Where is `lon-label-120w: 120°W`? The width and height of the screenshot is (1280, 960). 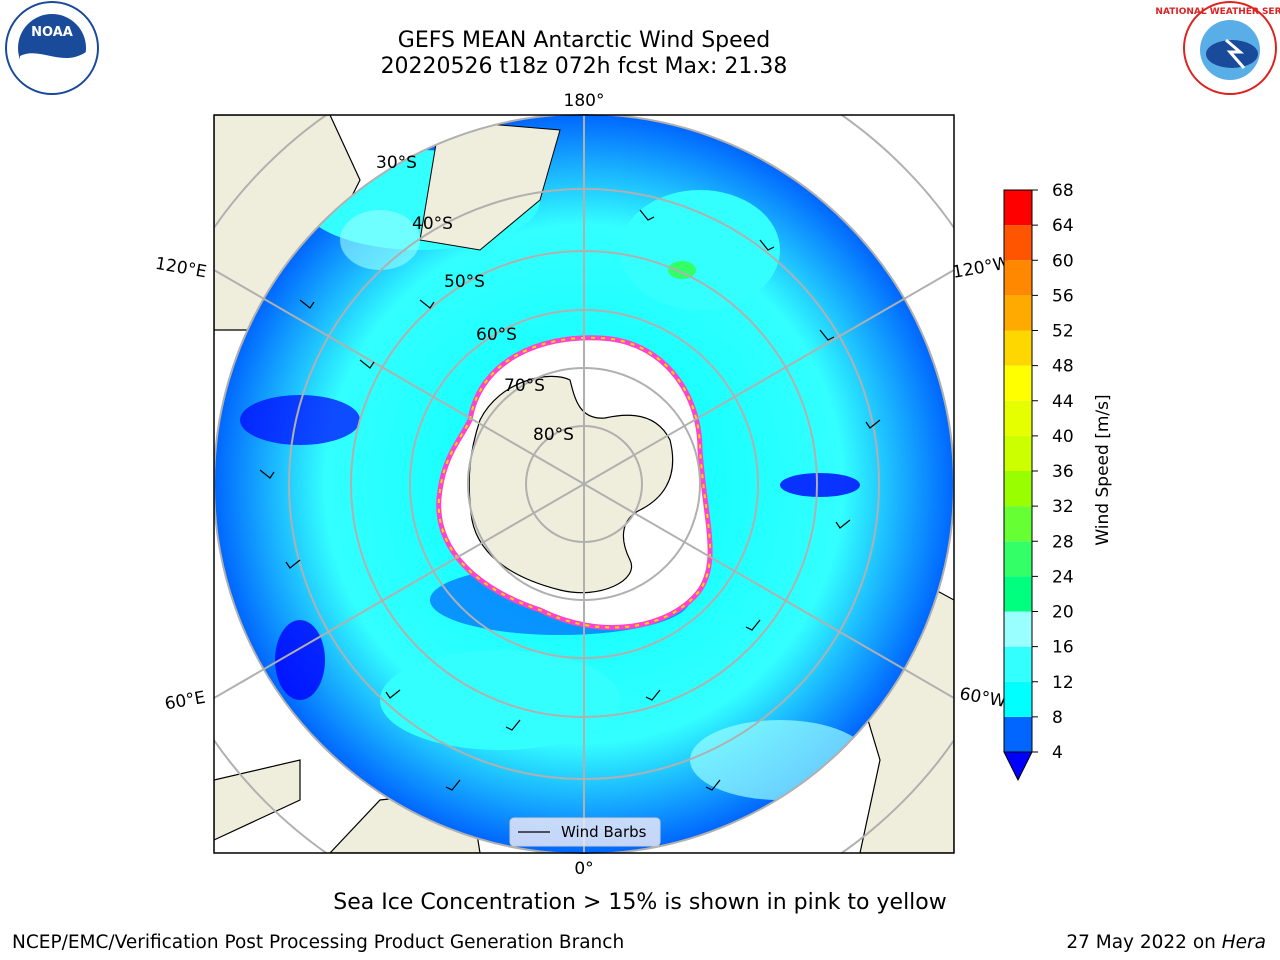
lon-label-120w: 120°W is located at coordinates (981, 268).